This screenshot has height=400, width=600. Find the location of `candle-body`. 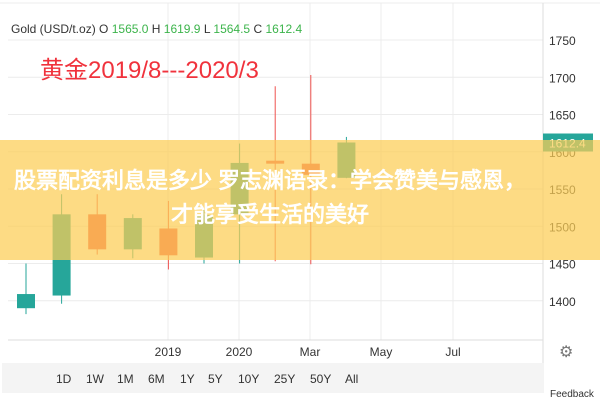

candle-body is located at coordinates (26, 301).